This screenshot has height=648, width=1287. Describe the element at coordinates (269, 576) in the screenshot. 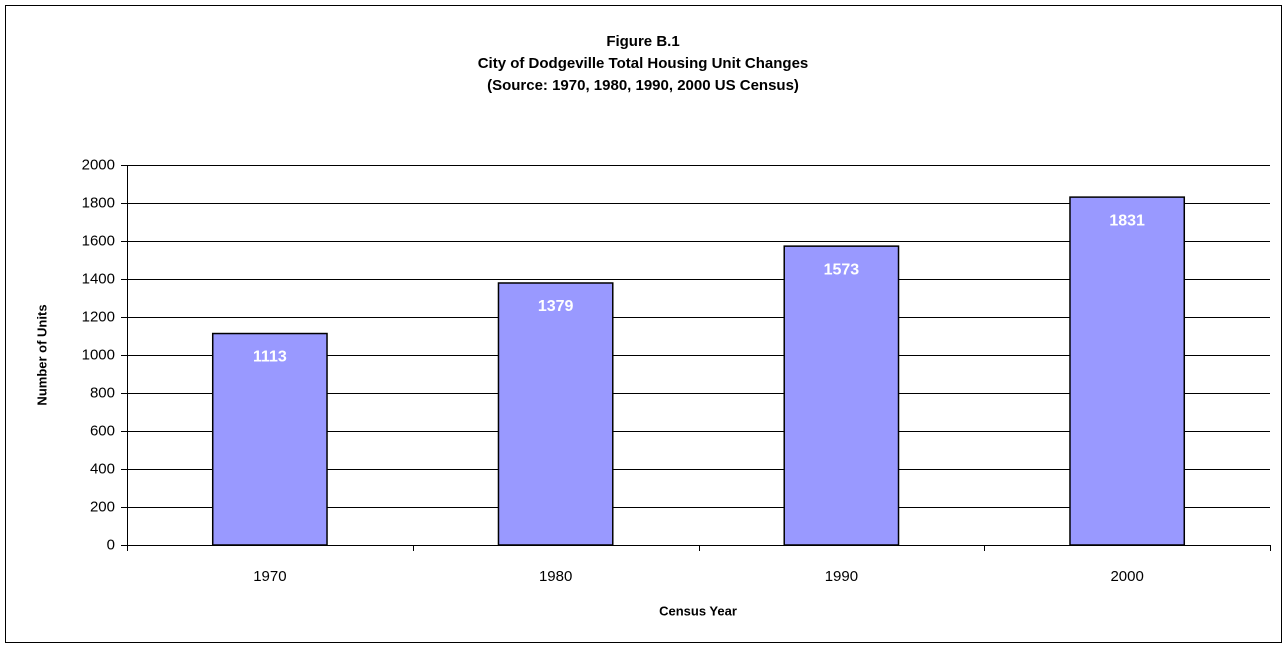

I see `x-tick-label: 1970` at that location.